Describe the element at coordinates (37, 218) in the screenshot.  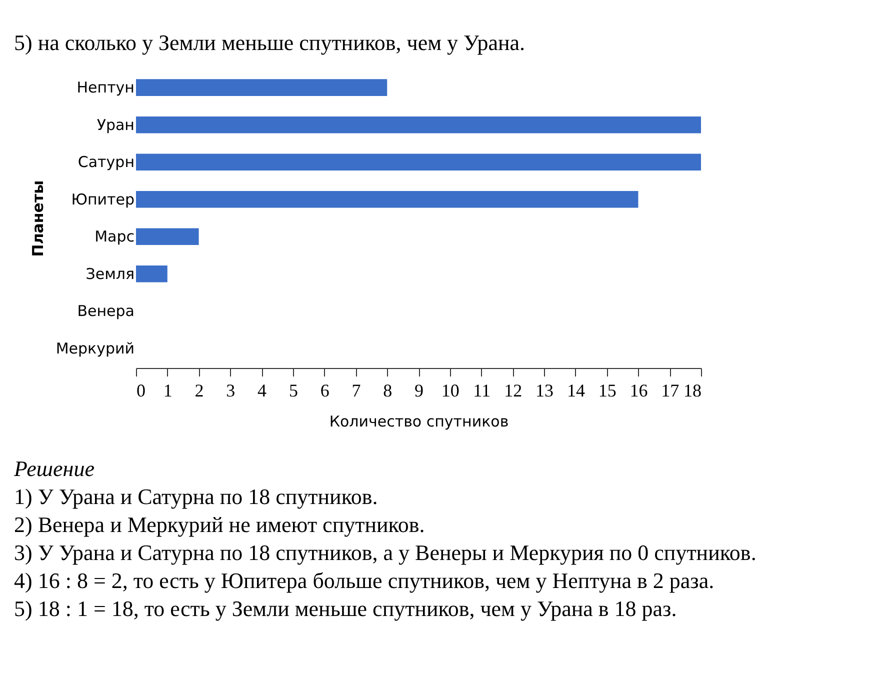
I see `y-axis-title: Планеты` at that location.